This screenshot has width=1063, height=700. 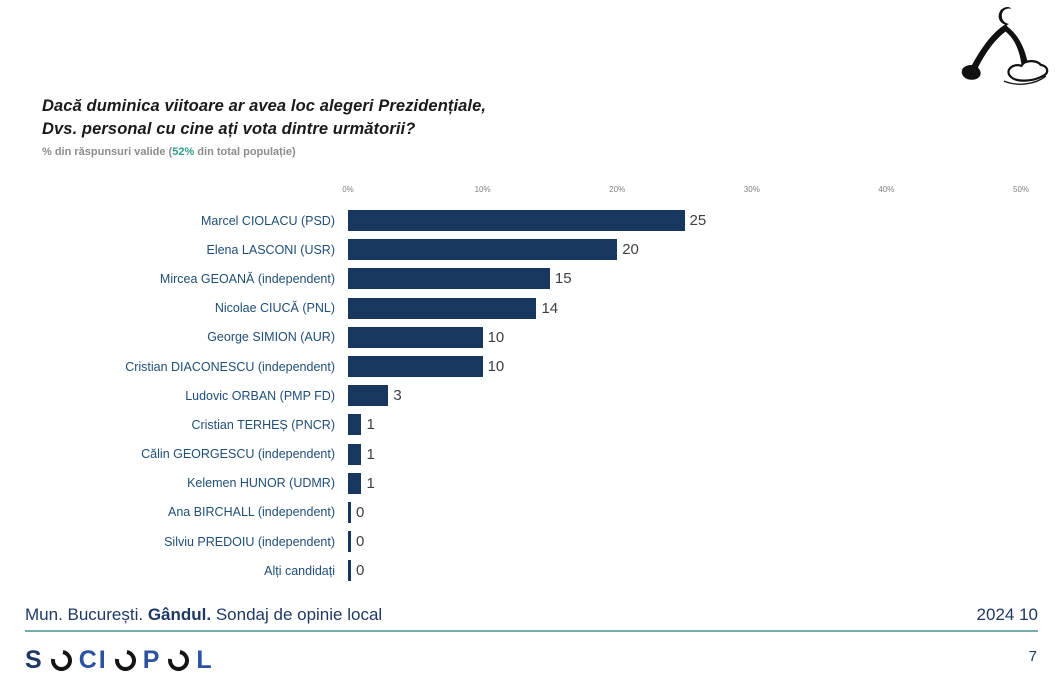 What do you see at coordinates (93, 660) in the screenshot?
I see `logo-letters-ci: CI` at bounding box center [93, 660].